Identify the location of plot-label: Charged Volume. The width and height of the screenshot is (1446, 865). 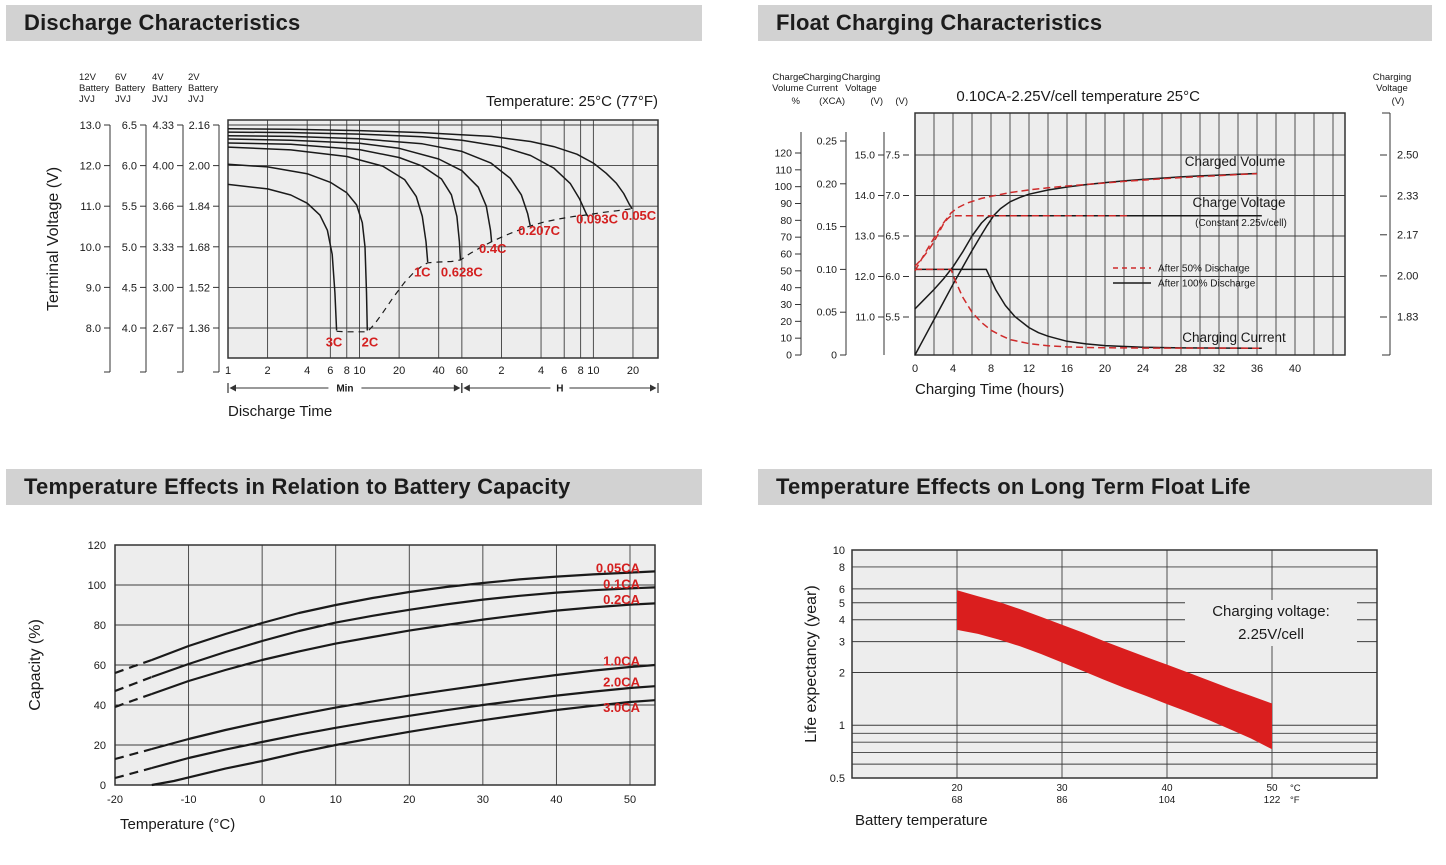
(1235, 161).